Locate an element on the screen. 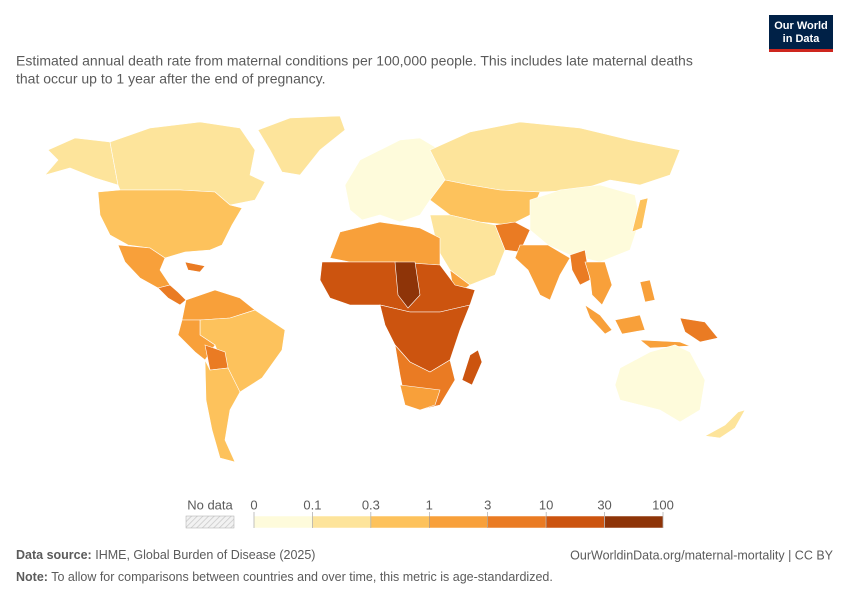 This screenshot has width=850, height=600. source-text: IHME, Global Burden of Disease (2025) is located at coordinates (205, 555).